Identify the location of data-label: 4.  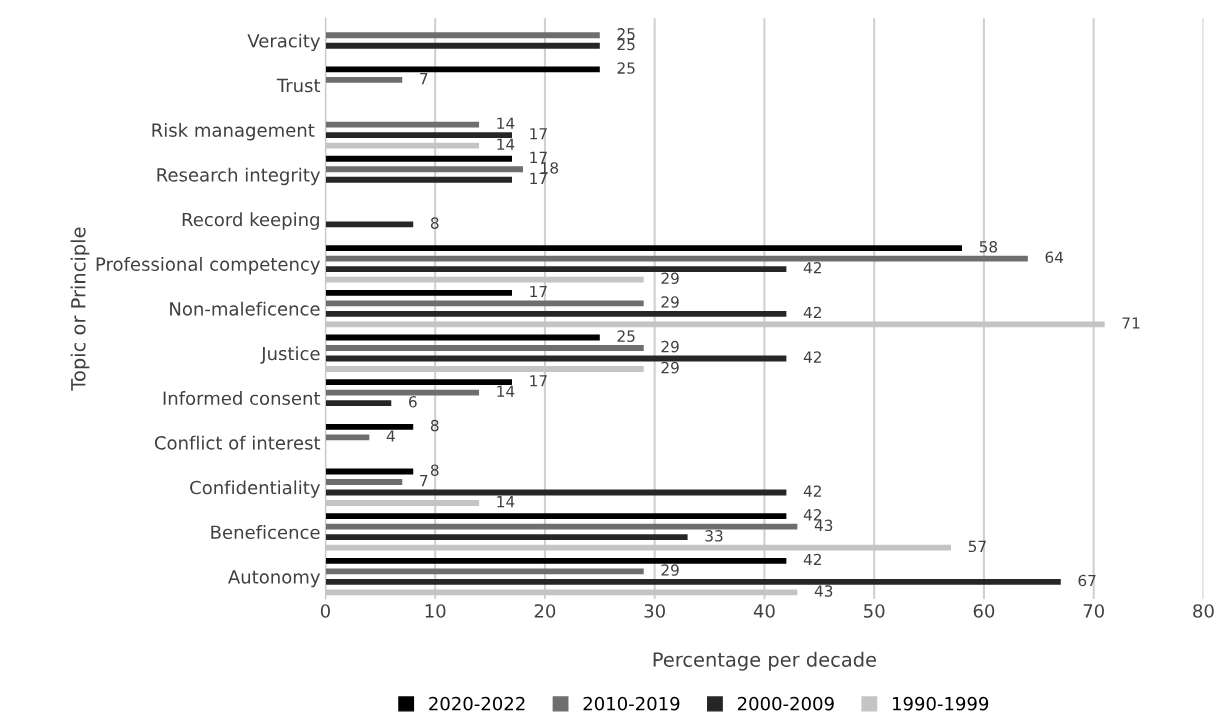
(390, 436).